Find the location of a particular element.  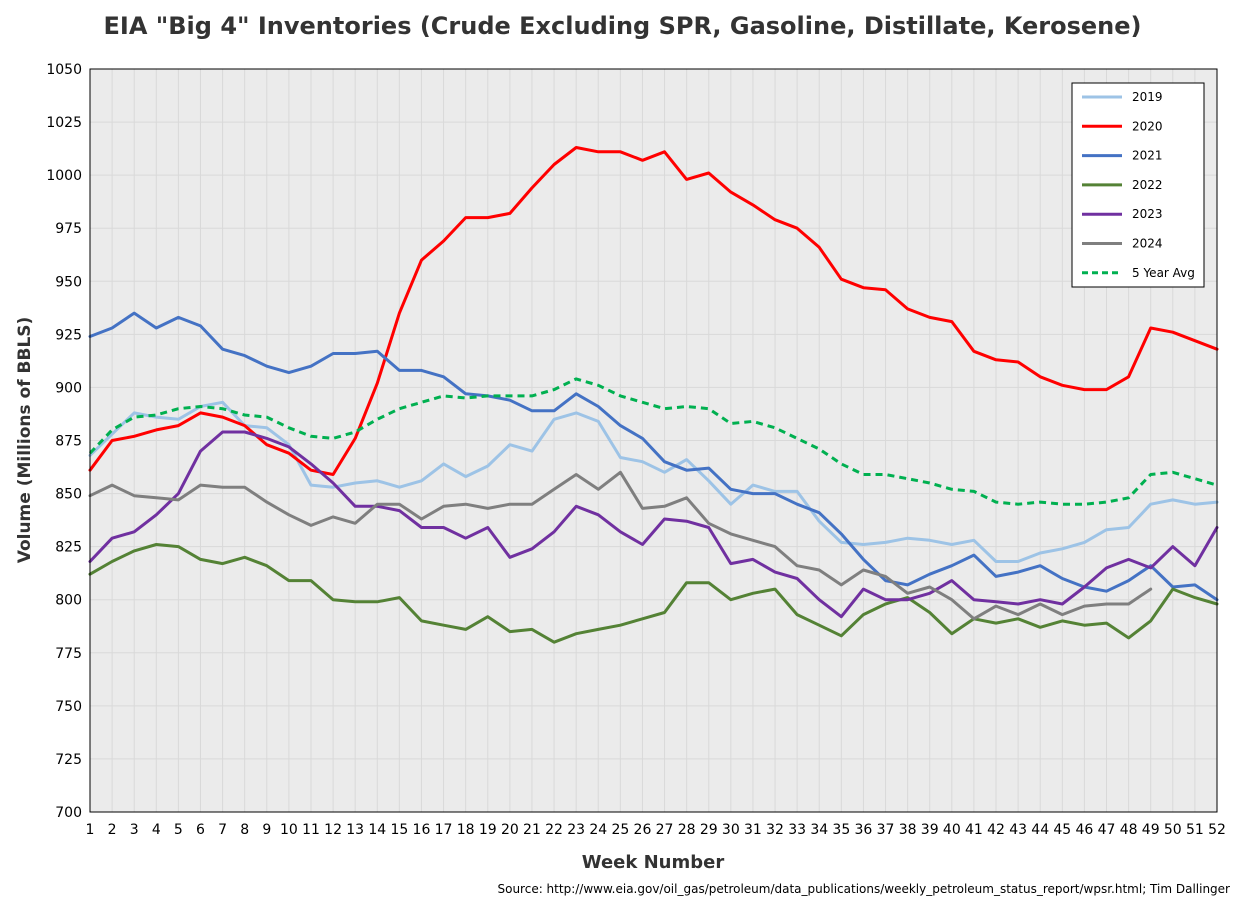

series-line-2024 is located at coordinates (620, 545).